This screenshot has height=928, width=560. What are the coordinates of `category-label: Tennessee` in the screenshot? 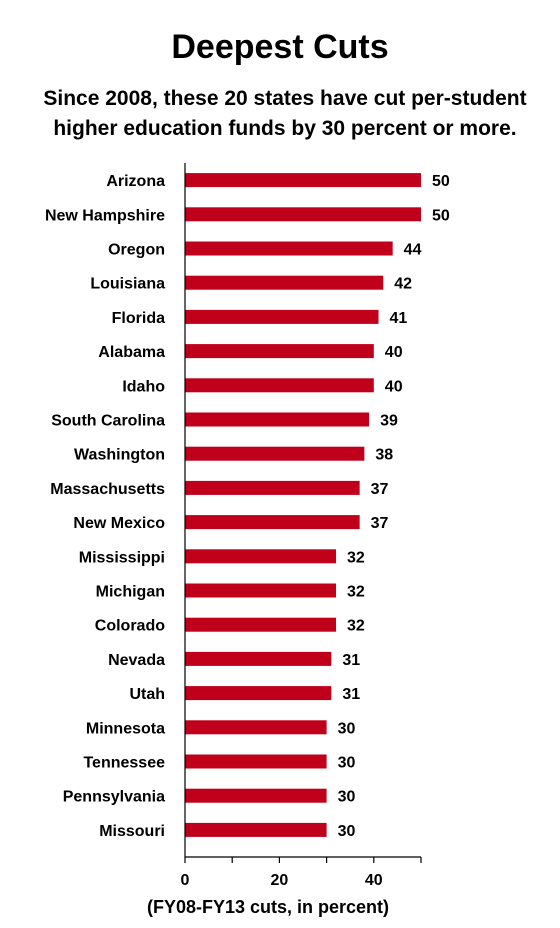 It's located at (124, 763).